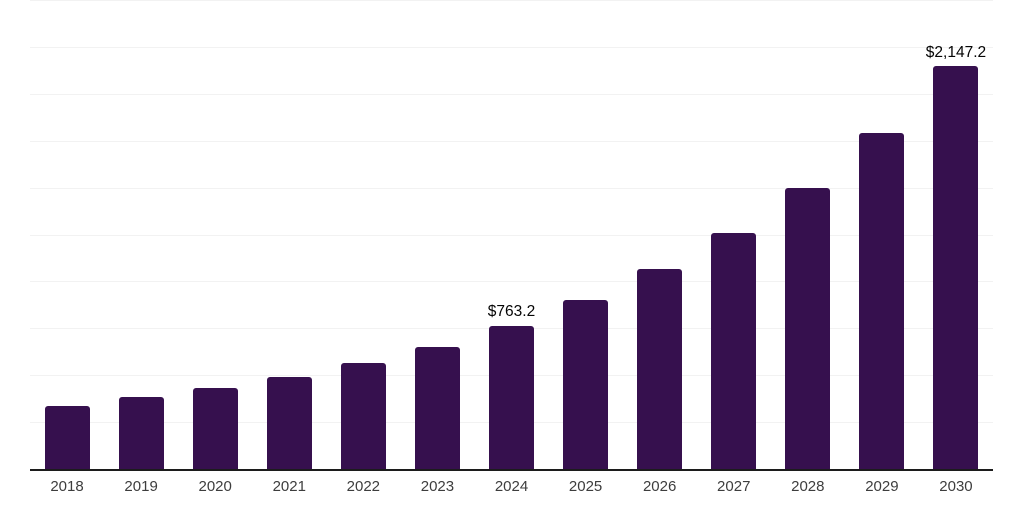  Describe the element at coordinates (956, 486) in the screenshot. I see `x-axis-label: 2030` at that location.